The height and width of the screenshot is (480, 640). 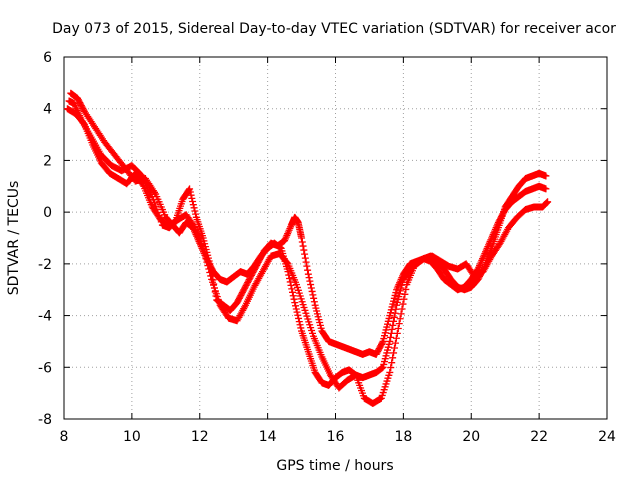 I want to click on x-axis-label: GPS time / hours, so click(x=334, y=466).